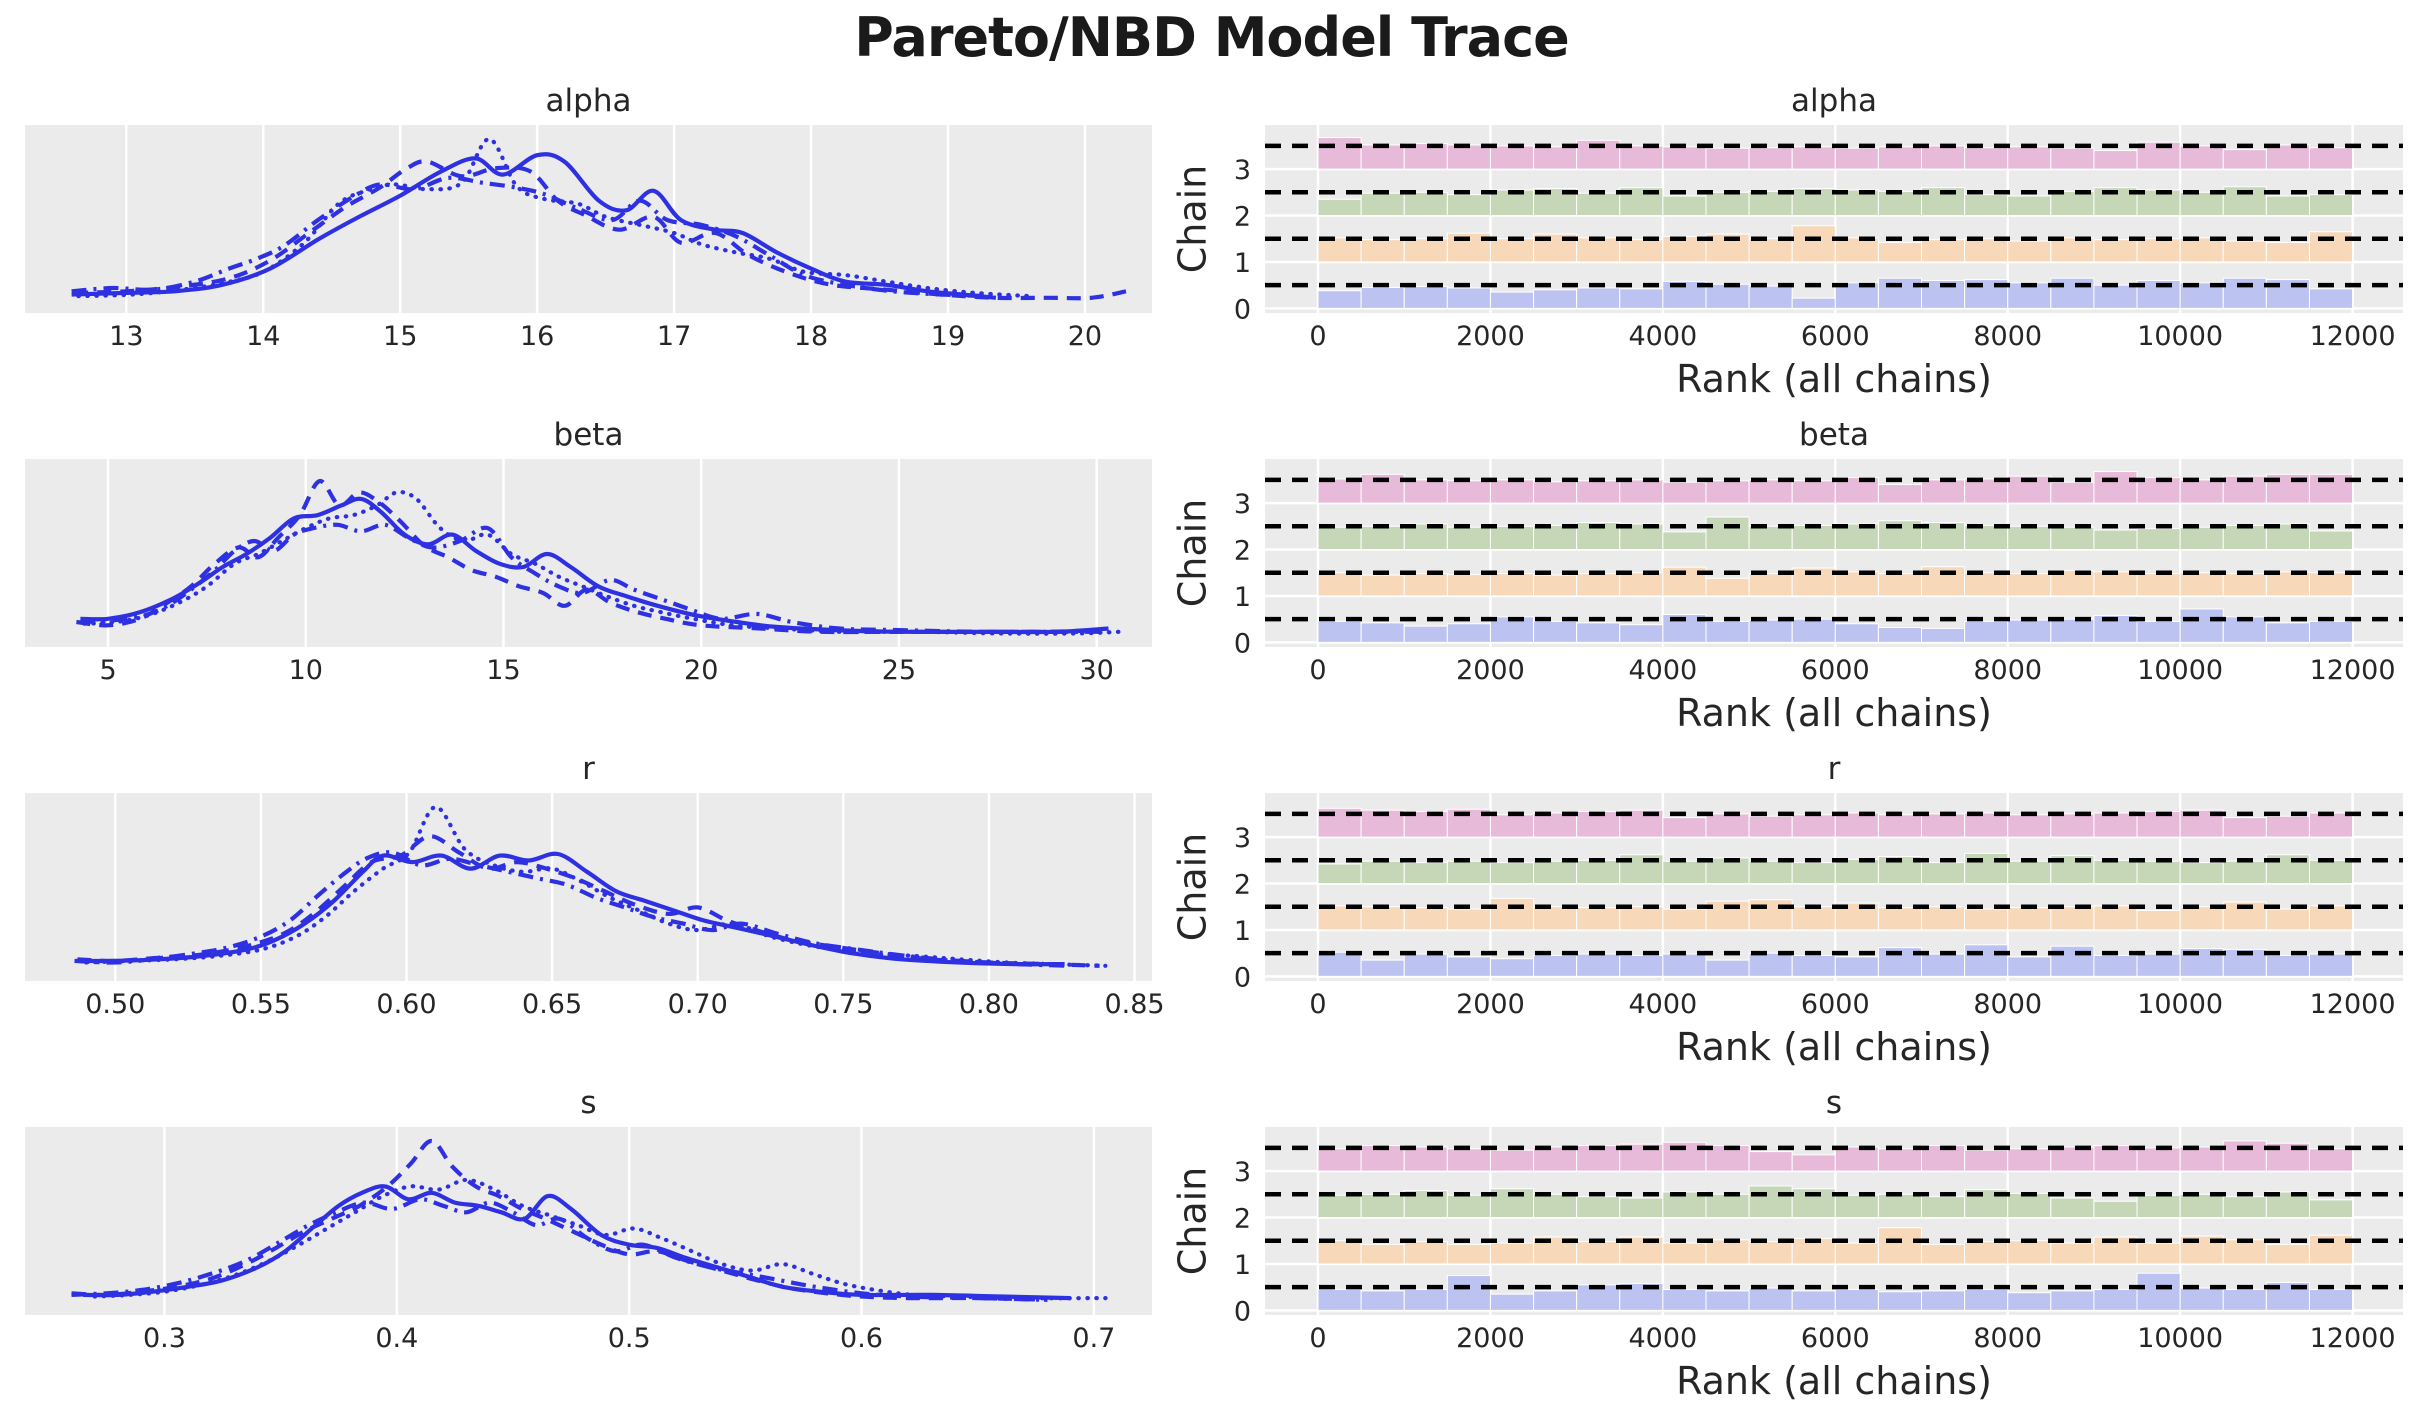  What do you see at coordinates (503, 670) in the screenshot?
I see `kde-x-tick-label: 15` at bounding box center [503, 670].